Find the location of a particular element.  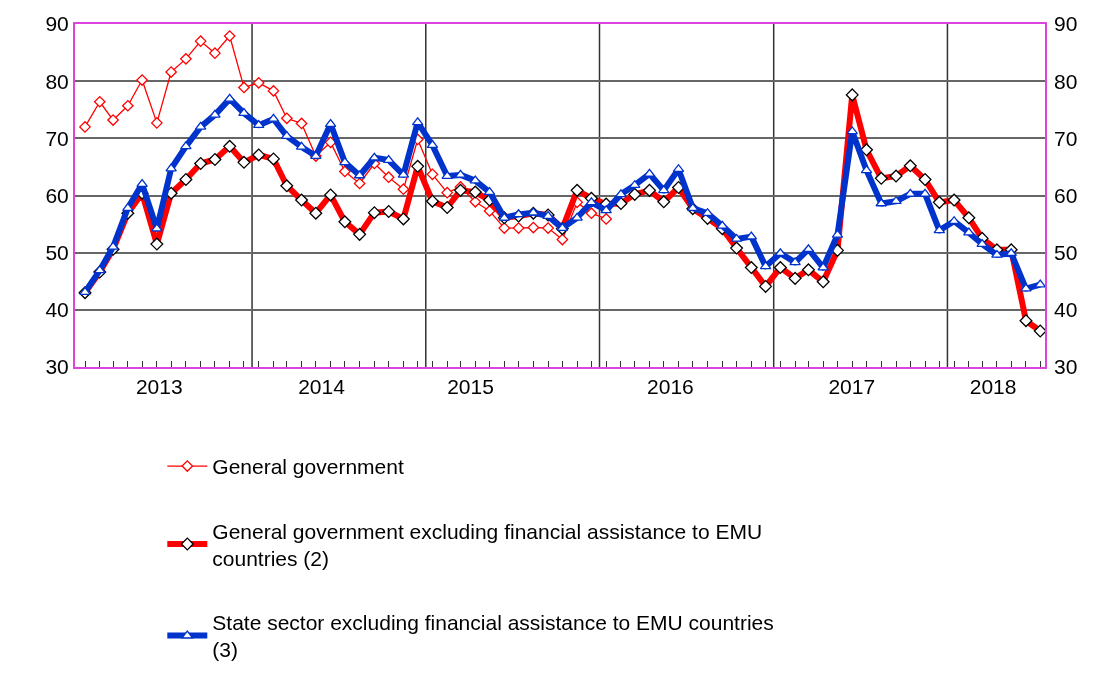

y2-tick-label: 70 is located at coordinates (1066, 138).